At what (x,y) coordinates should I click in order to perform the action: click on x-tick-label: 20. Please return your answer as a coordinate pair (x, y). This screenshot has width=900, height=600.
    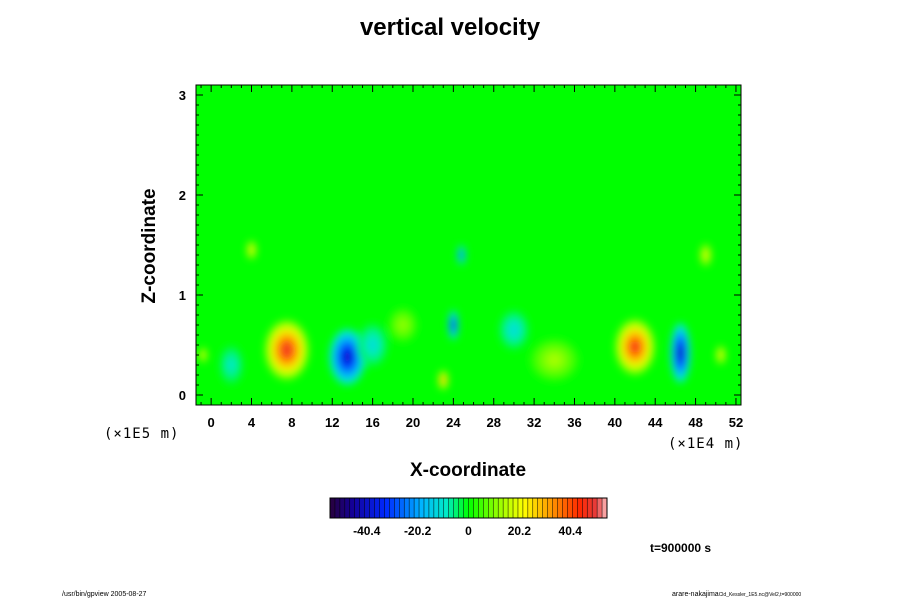
    Looking at the image, I should click on (413, 422).